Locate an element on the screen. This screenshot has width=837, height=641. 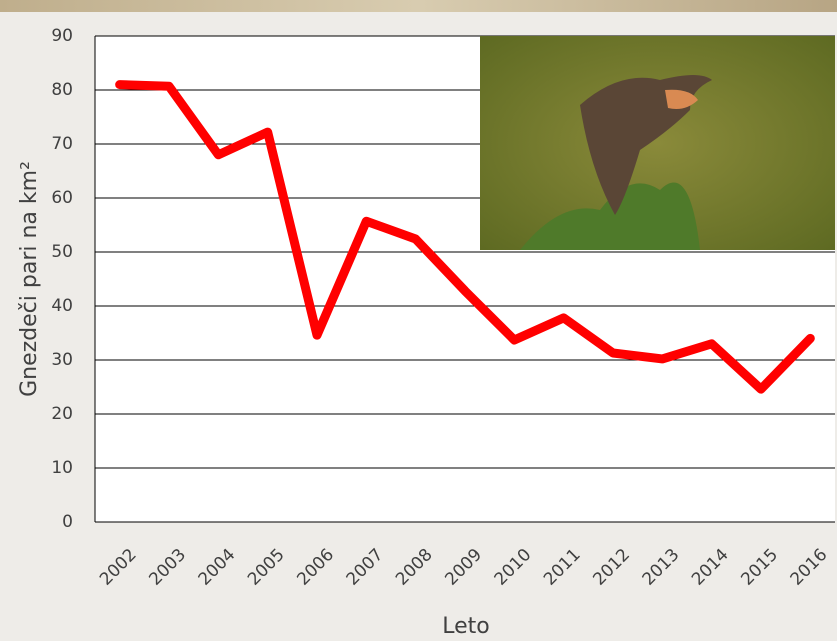
photo is located at coordinates (657, 143).